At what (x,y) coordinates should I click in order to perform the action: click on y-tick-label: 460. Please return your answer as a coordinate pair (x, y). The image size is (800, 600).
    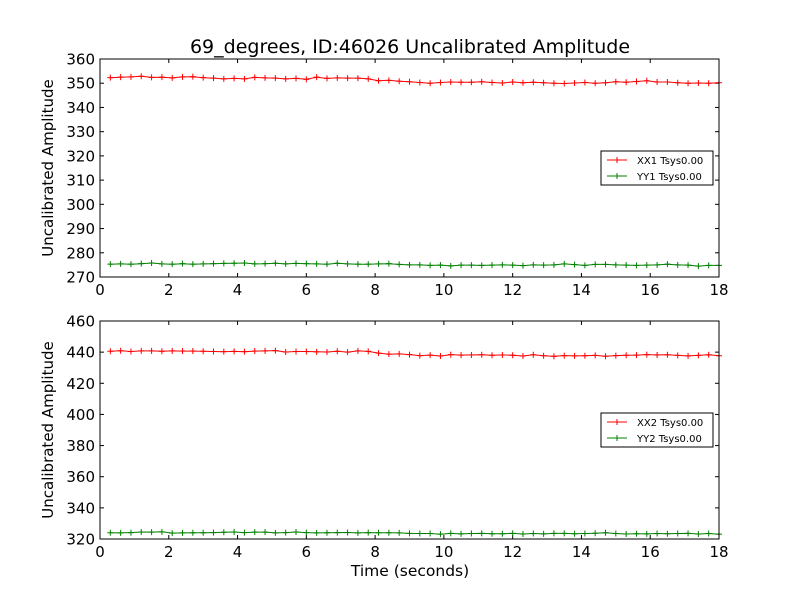
    Looking at the image, I should click on (80, 322).